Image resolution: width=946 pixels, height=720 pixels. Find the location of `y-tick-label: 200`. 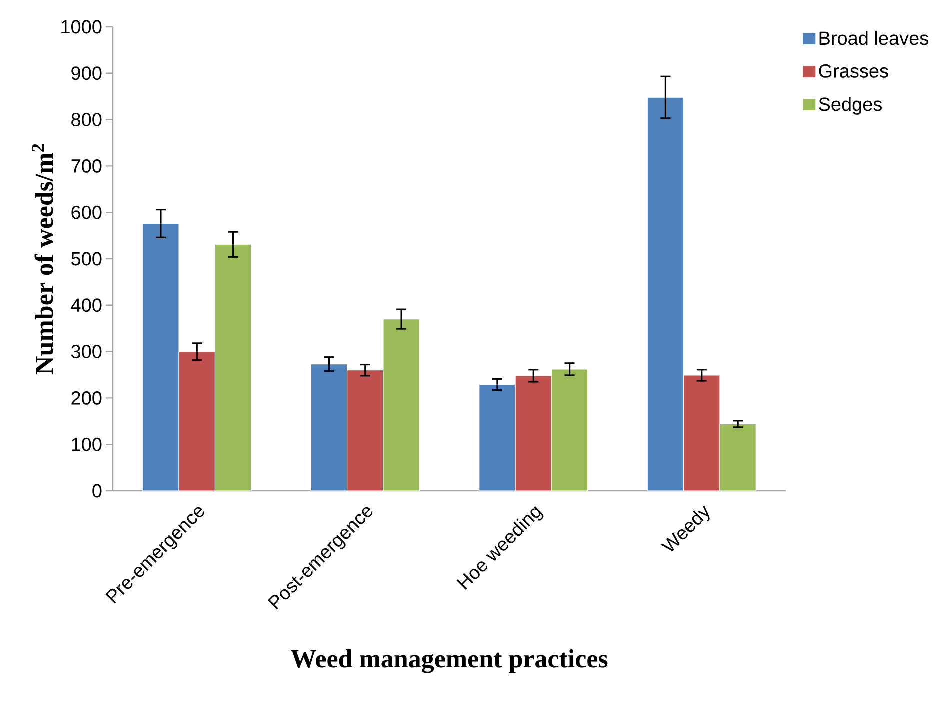

y-tick-label: 200 is located at coordinates (87, 398).